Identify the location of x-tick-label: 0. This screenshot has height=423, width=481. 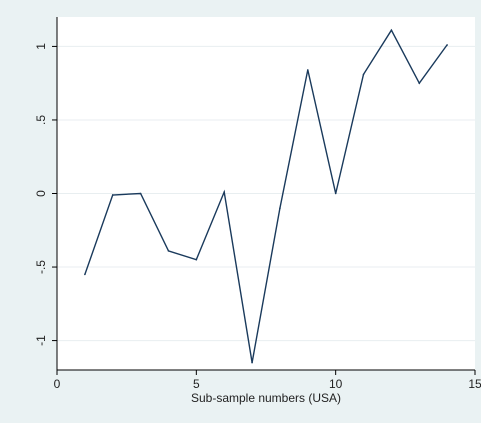
(57, 384).